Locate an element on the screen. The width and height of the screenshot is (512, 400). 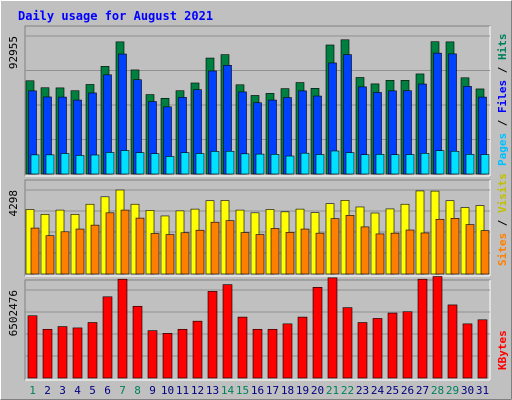
x-tick-label-day-18: 18 is located at coordinates (287, 390).